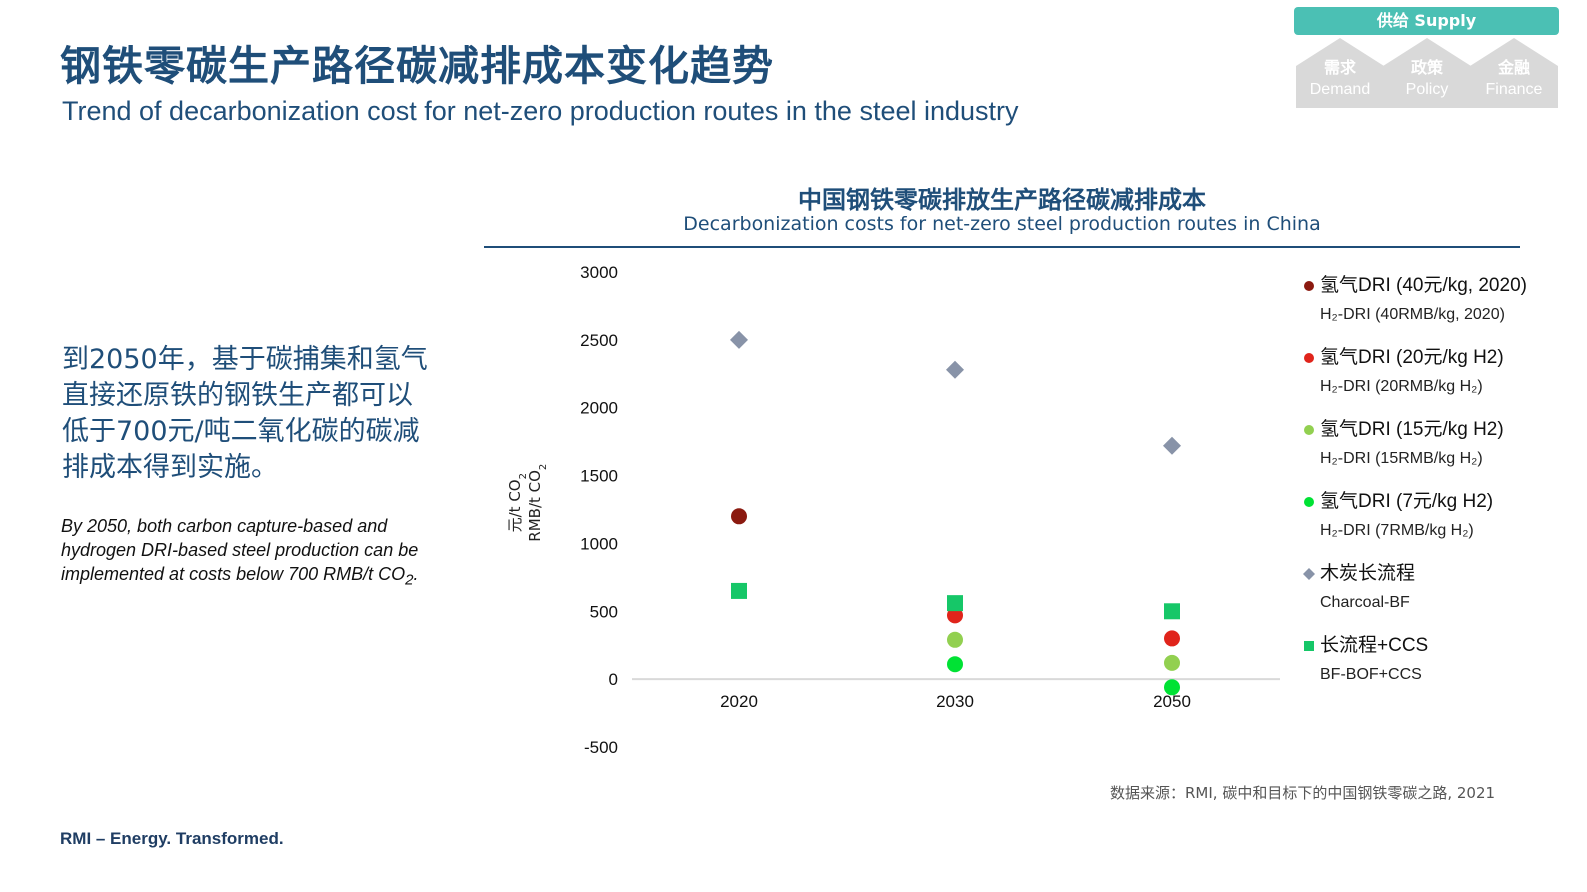 Image resolution: width=1587 pixels, height=892 pixels. Describe the element at coordinates (1407, 501) in the screenshot. I see `legend-label-zh: 氢气DRI (7元/kg H2)` at that location.